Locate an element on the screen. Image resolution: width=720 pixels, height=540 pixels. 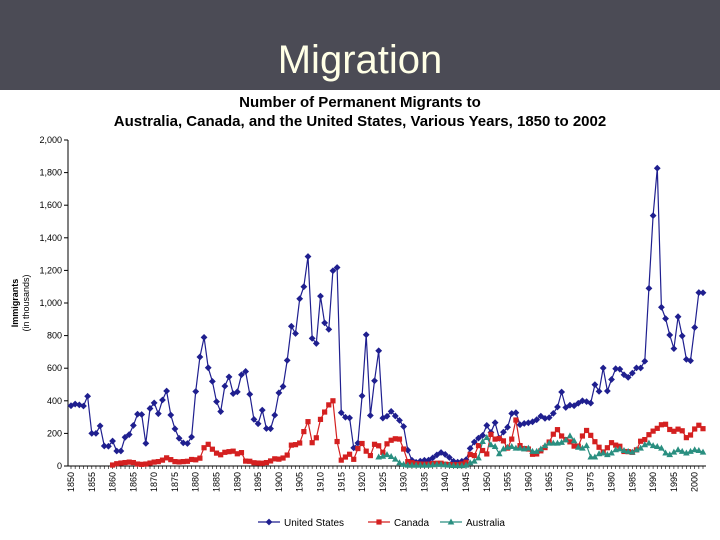
x-tick-label: 1925 is located at coordinates (383, 482).